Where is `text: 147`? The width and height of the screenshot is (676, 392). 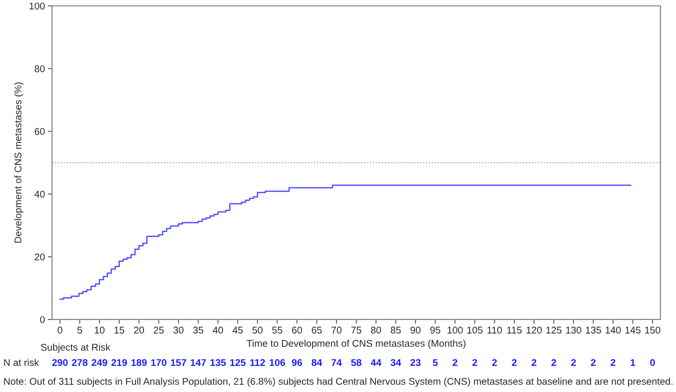
text: 147 is located at coordinates (198, 362).